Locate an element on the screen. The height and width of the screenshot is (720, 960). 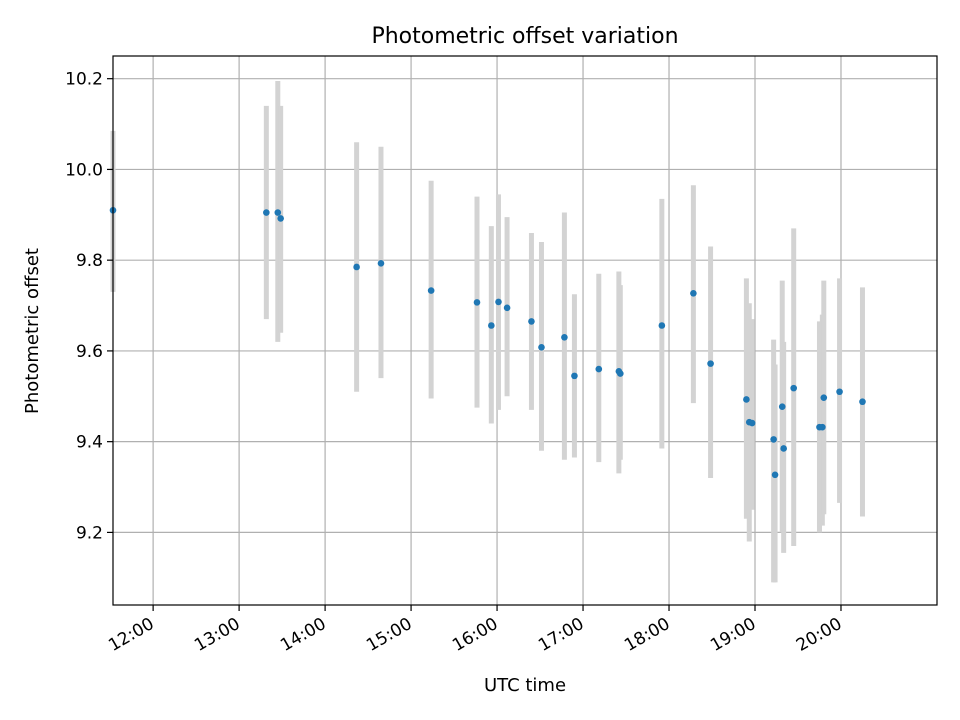
y-axis-ticks: 9.2 9.4 9.6 9.8 10.0 10.2 is located at coordinates (89, 306).